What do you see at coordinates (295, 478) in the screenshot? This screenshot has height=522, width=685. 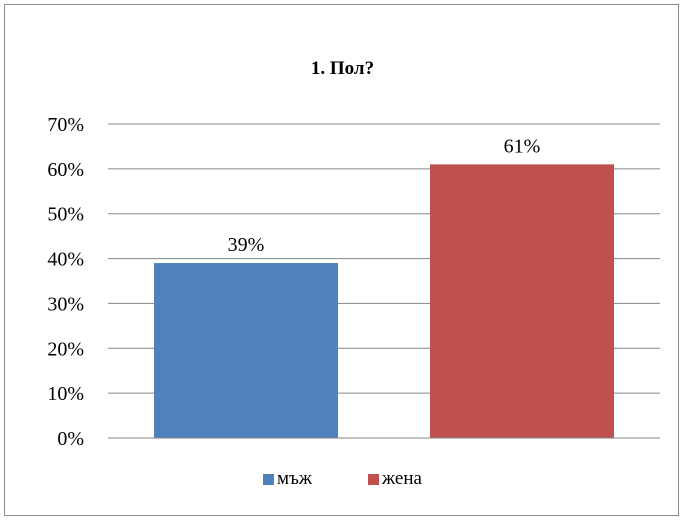 I see `legend-label-male: мъж` at bounding box center [295, 478].